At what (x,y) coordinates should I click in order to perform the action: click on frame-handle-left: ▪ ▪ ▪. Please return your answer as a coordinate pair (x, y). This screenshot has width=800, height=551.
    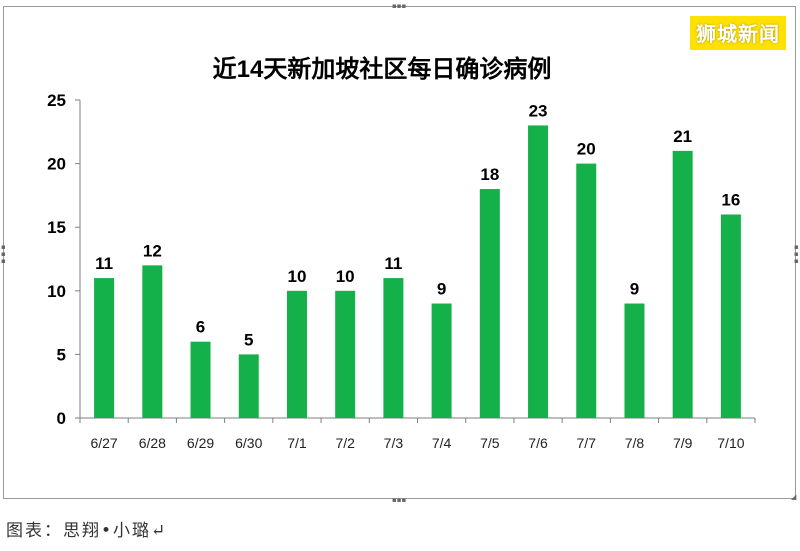
    Looking at the image, I should click on (3, 254).